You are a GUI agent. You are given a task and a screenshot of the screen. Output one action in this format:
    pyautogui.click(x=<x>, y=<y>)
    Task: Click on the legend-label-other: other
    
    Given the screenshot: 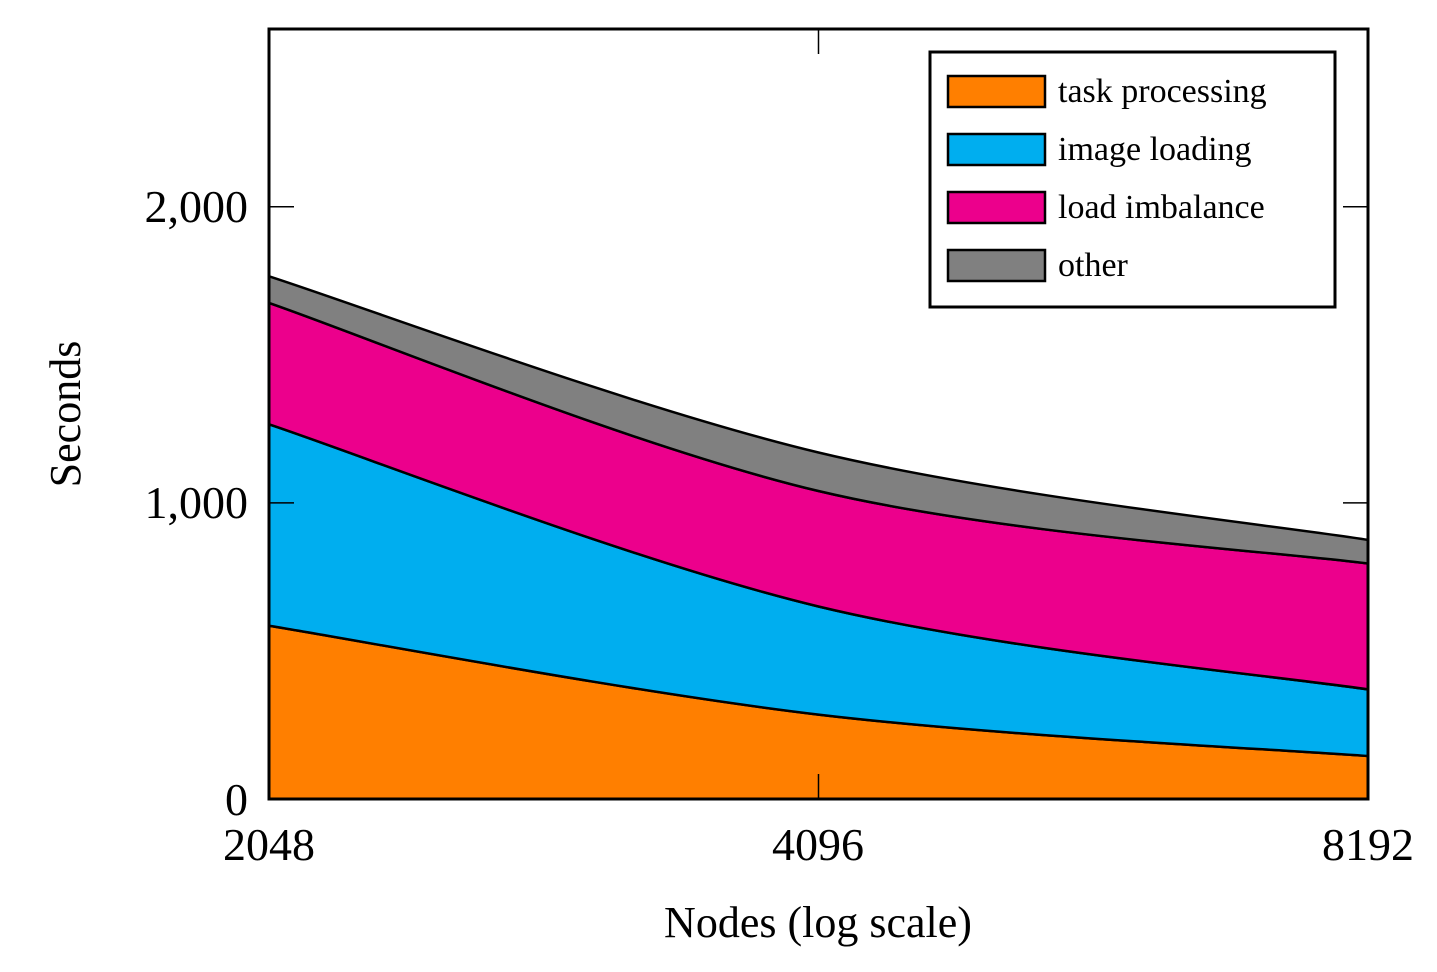 What is the action you would take?
    pyautogui.click(x=1093, y=265)
    